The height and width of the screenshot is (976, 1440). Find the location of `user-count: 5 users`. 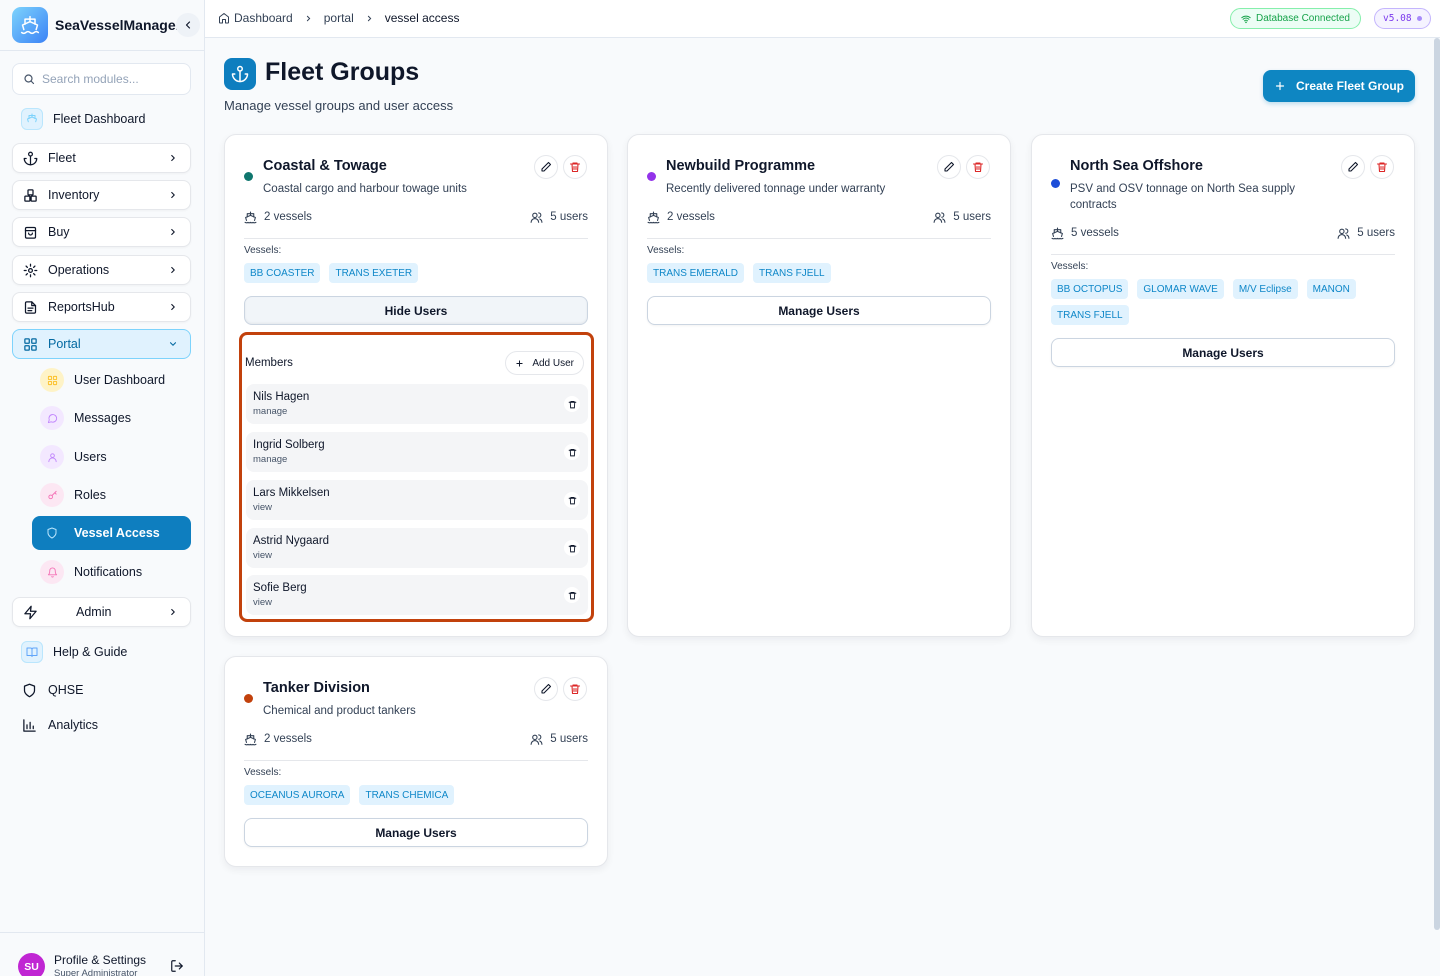

user-count: 5 users is located at coordinates (972, 217).